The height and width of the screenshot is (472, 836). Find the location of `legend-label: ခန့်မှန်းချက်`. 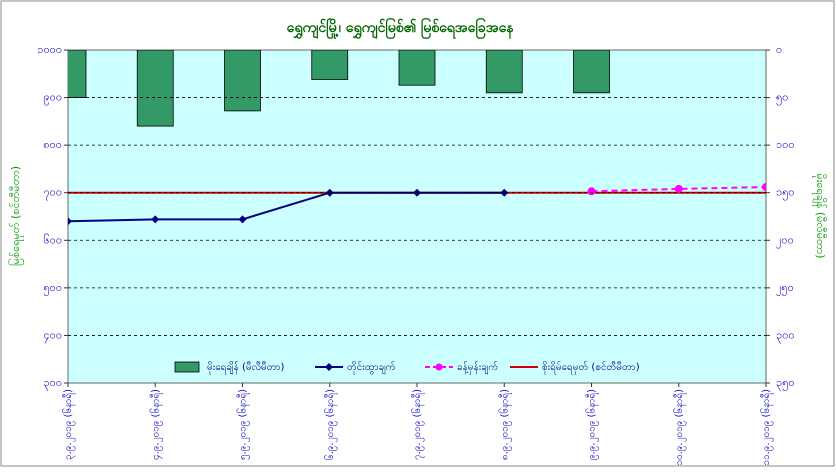

legend-label: ခန့်မှန်းချက် is located at coordinates (477, 367).